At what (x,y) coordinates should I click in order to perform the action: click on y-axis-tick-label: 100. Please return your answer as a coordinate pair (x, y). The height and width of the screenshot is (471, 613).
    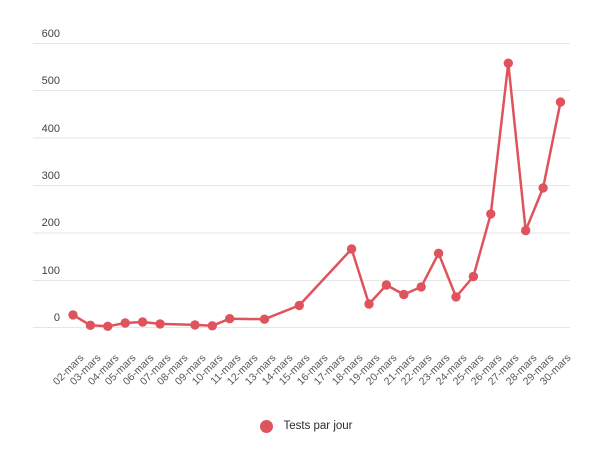
    Looking at the image, I should click on (50, 270).